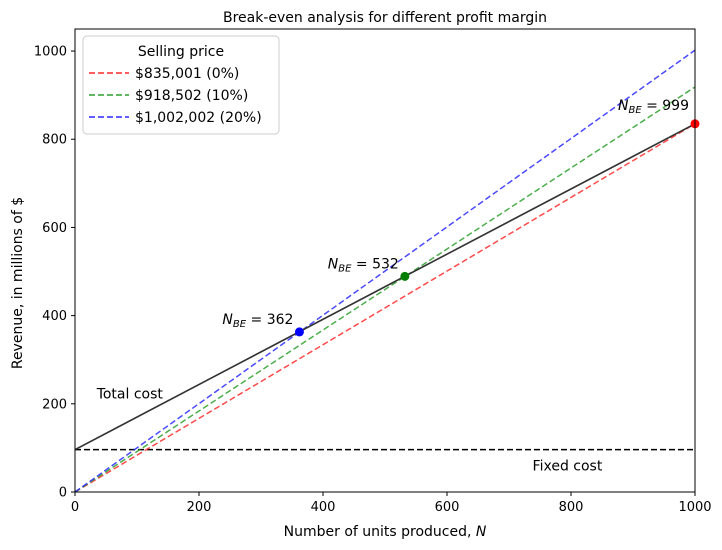 This screenshot has width=722, height=550. Describe the element at coordinates (191, 96) in the screenshot. I see `legend-entry-1: $918,502 (10%)` at that location.